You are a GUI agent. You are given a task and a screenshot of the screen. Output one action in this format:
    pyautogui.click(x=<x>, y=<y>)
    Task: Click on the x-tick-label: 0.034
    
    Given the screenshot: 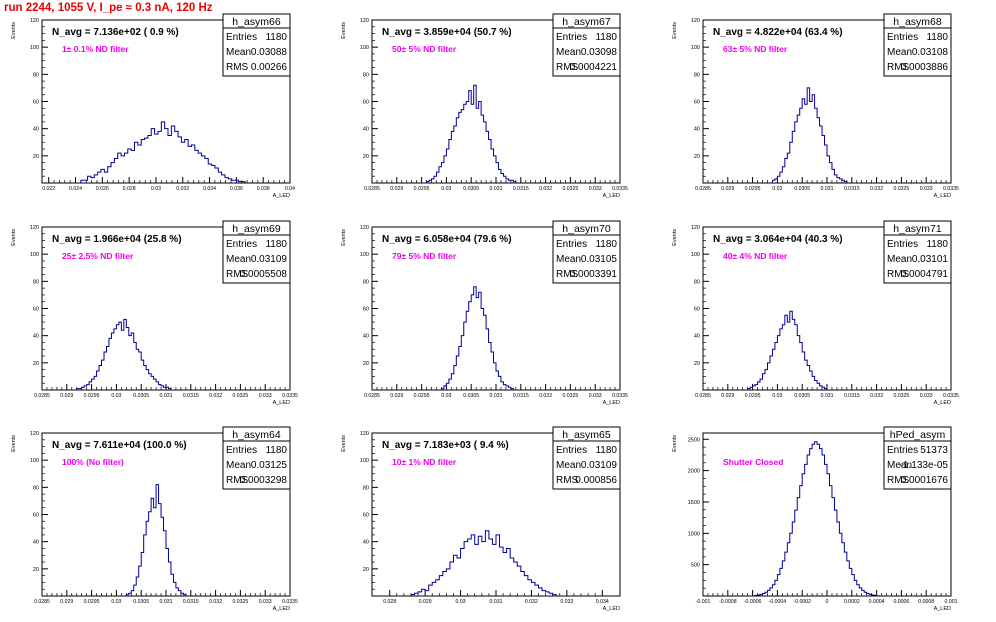 What is the action you would take?
    pyautogui.click(x=209, y=189)
    